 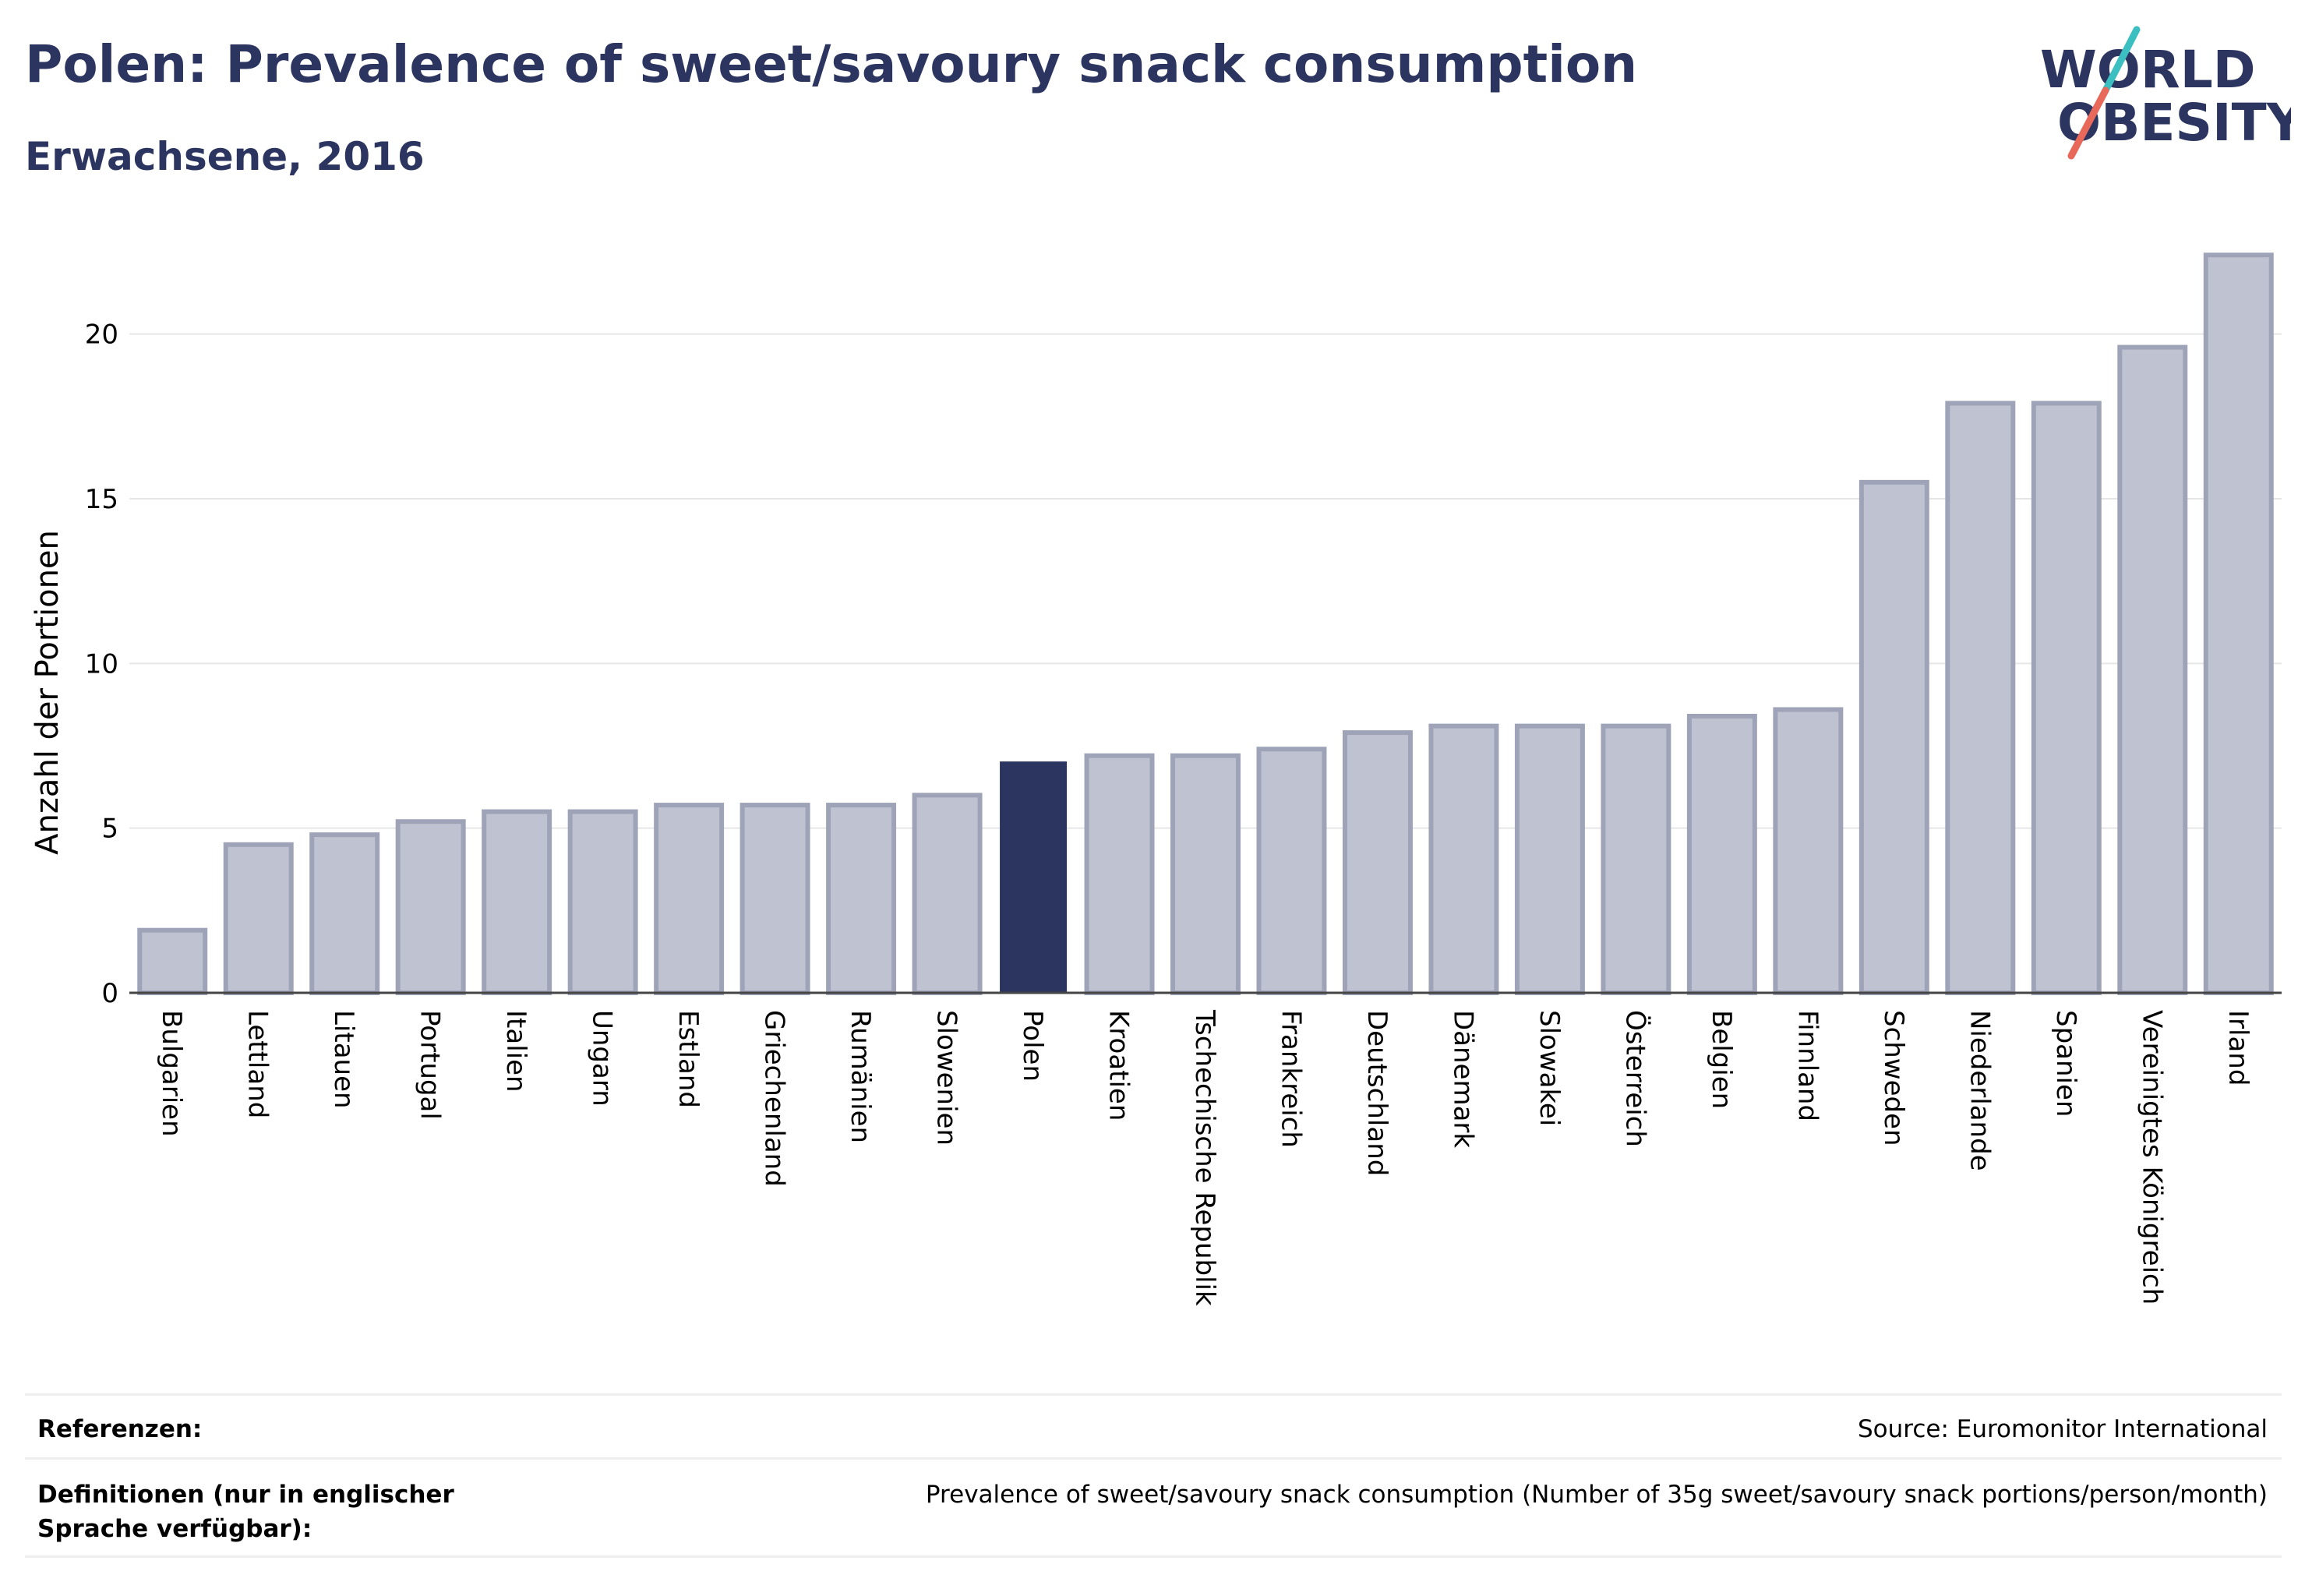 I want to click on y-axis-ticks: 0 5 10 15 20, so click(x=101, y=664).